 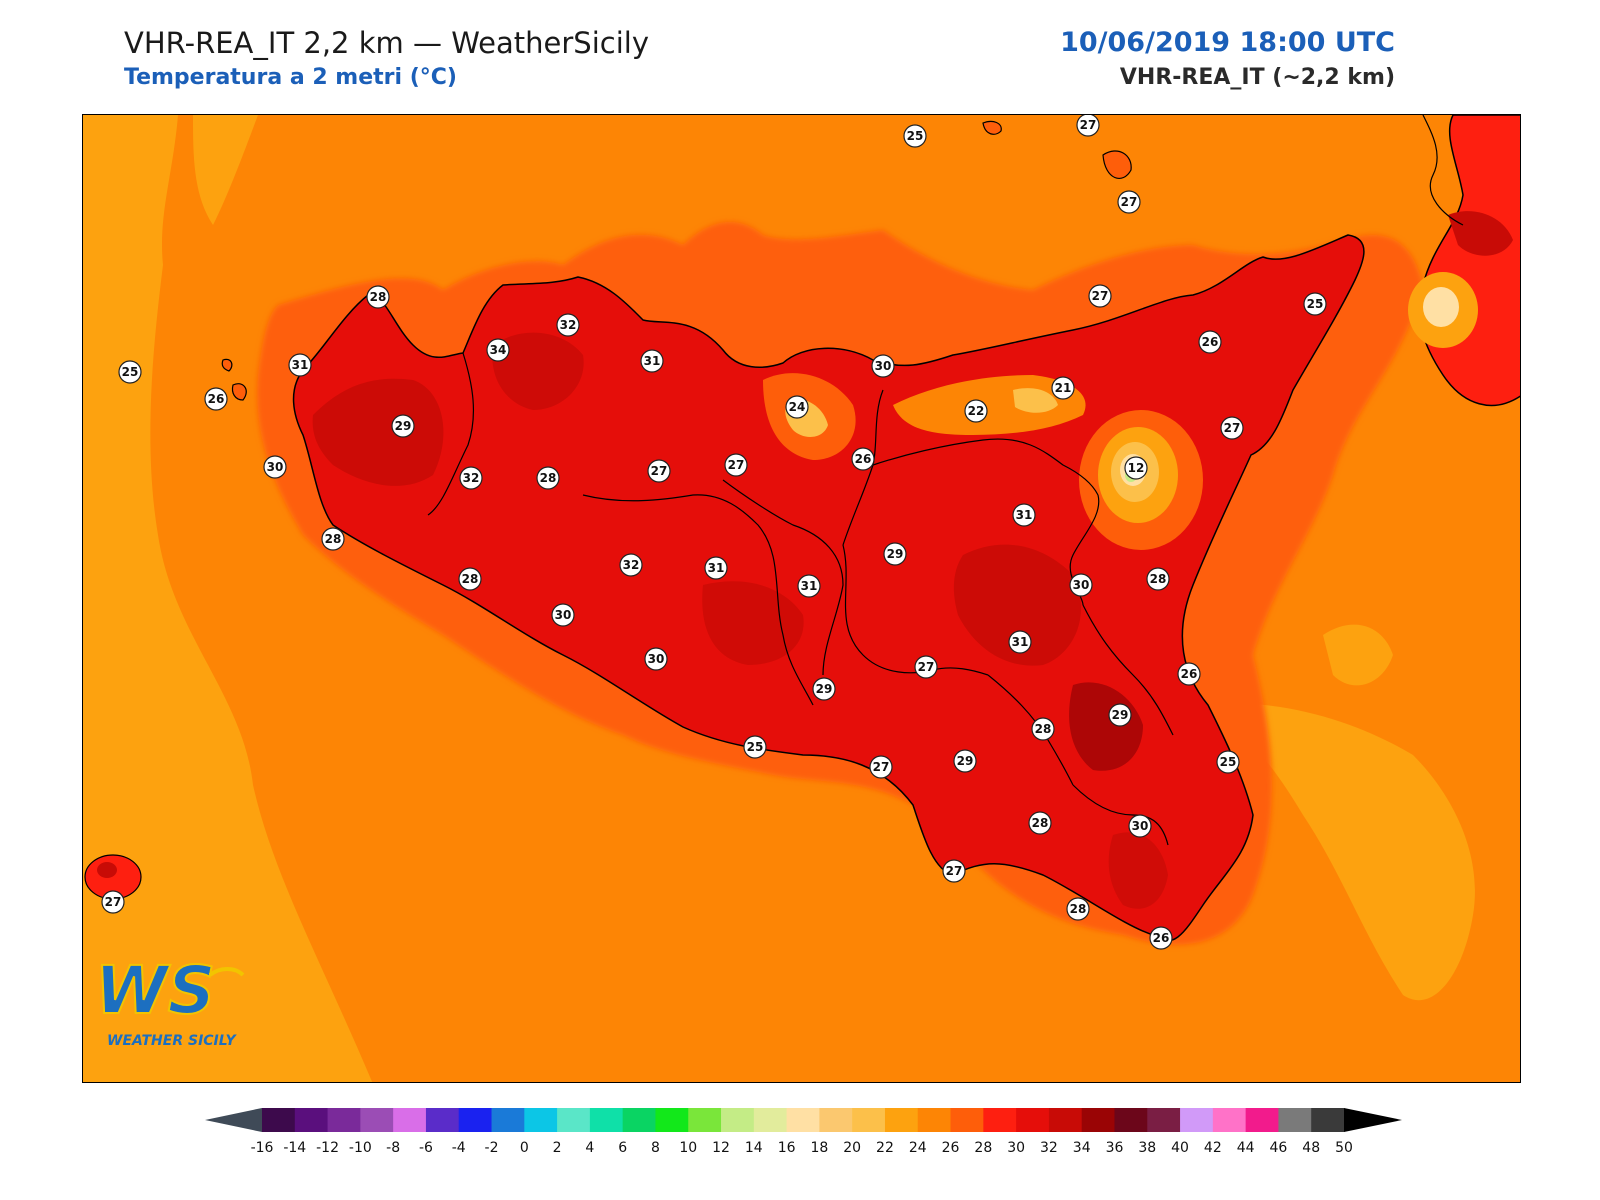 I want to click on colorbar-tick-label: -10, so click(x=360, y=1148).